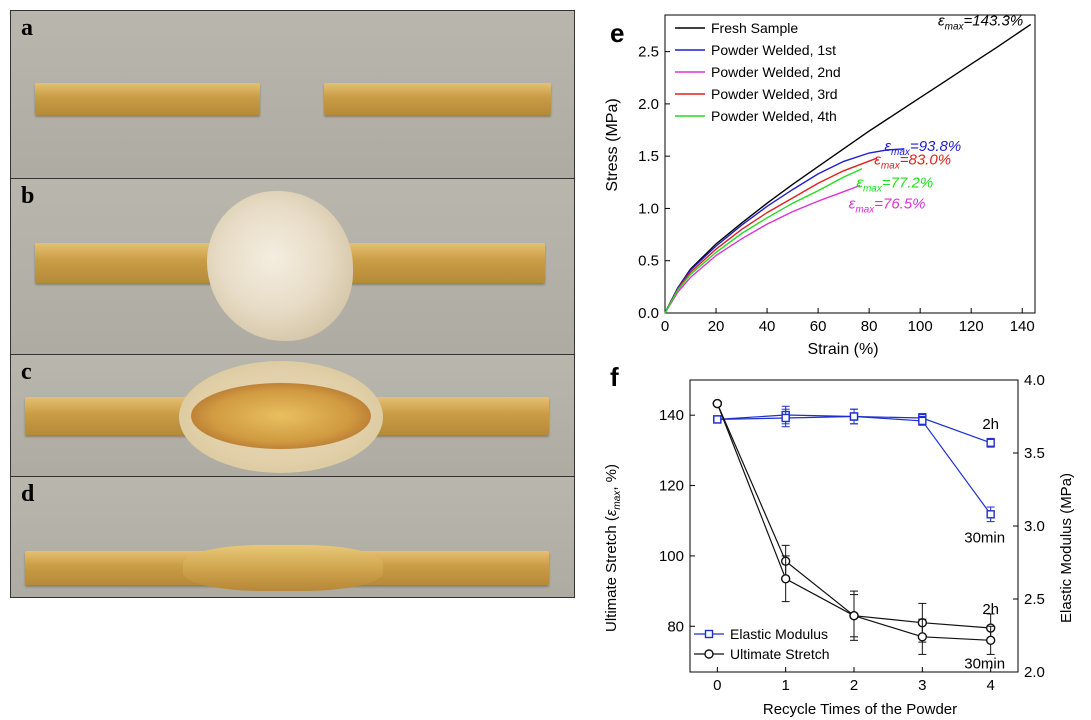  Describe the element at coordinates (894, 185) in the screenshot. I see `max-strain-annotation: εmax=77.2%` at that location.